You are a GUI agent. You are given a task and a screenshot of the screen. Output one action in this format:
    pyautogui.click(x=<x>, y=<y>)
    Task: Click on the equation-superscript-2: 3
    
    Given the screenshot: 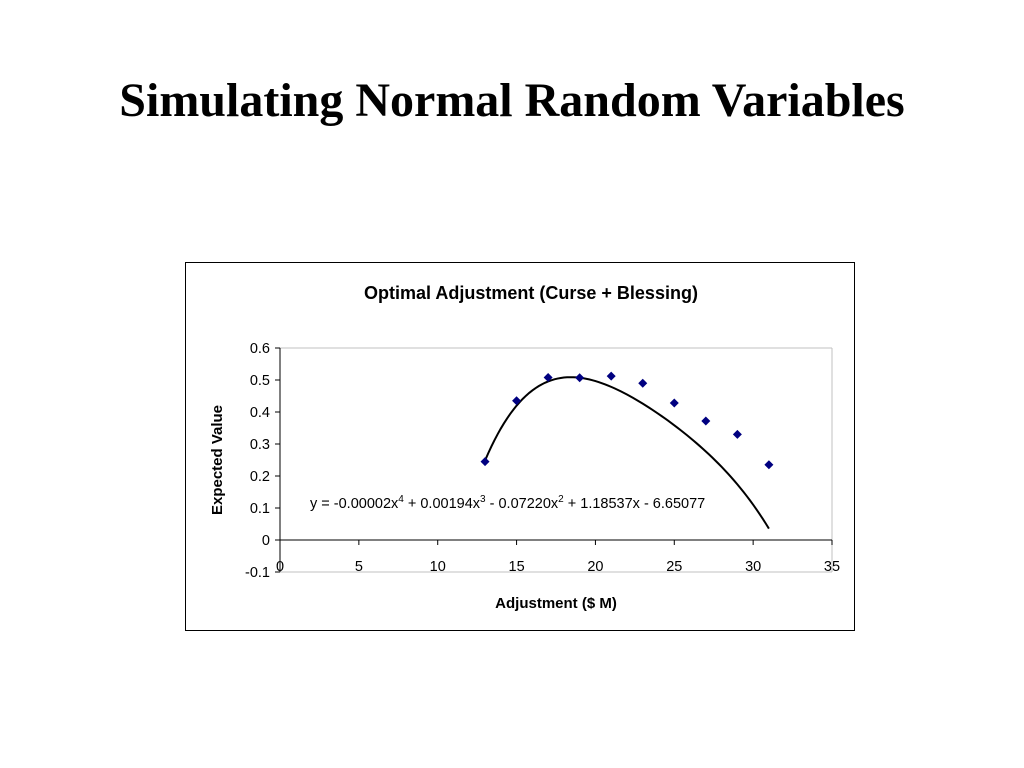 What is the action you would take?
    pyautogui.click(x=483, y=499)
    